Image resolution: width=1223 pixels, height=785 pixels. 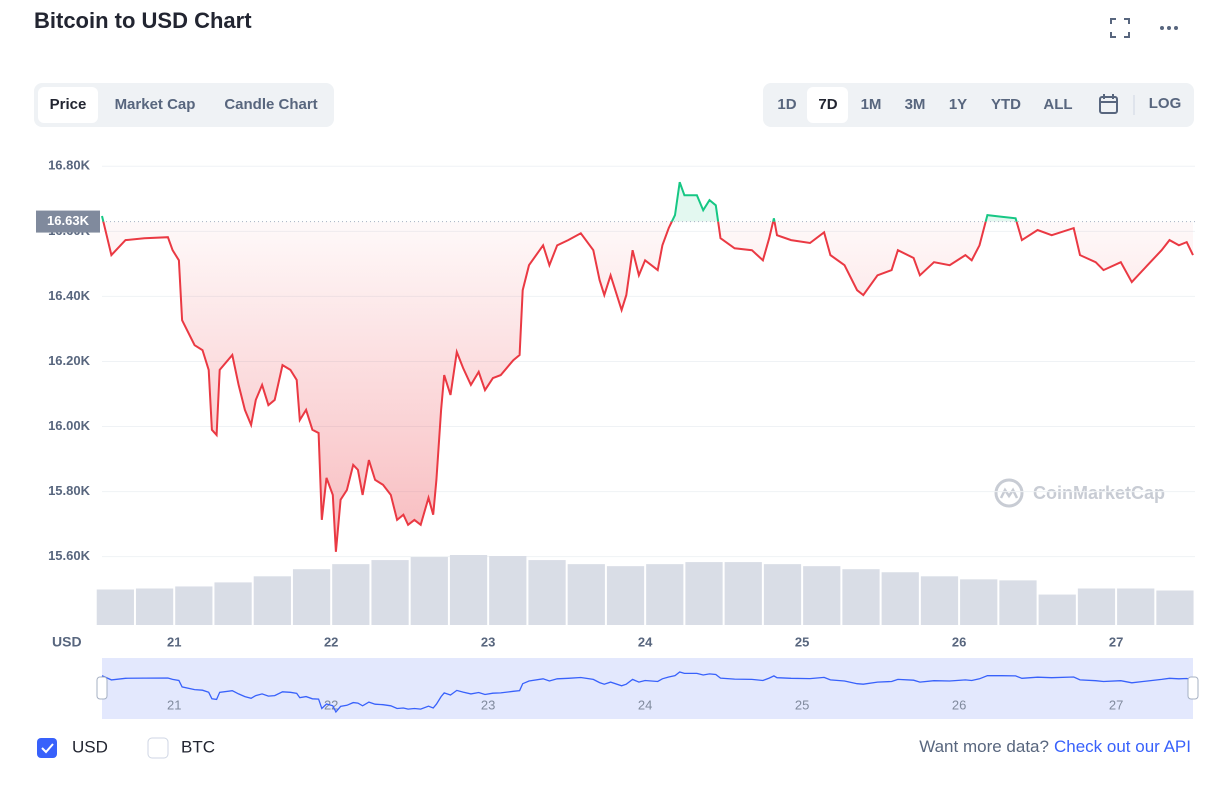 I want to click on tab: Candle Chart, so click(x=270, y=104).